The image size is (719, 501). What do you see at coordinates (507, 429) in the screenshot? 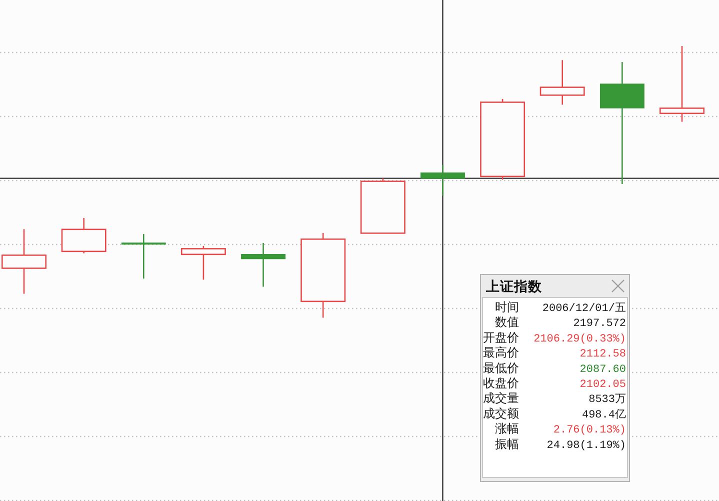
I see `text: 涨幅` at bounding box center [507, 429].